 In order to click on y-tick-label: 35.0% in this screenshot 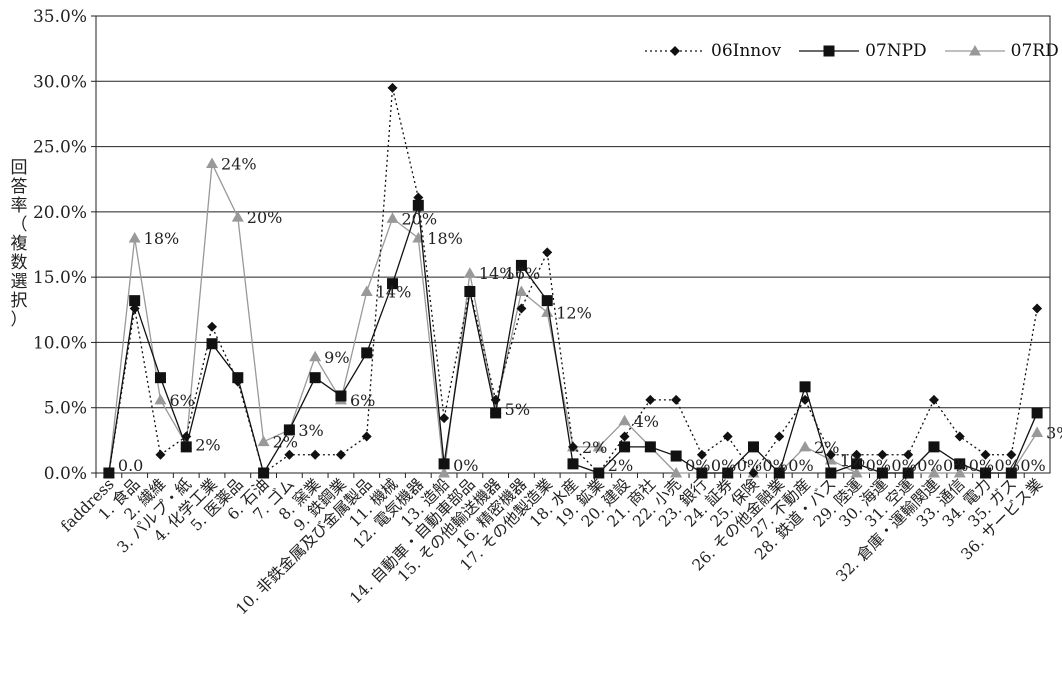, I will do `click(60, 17)`.